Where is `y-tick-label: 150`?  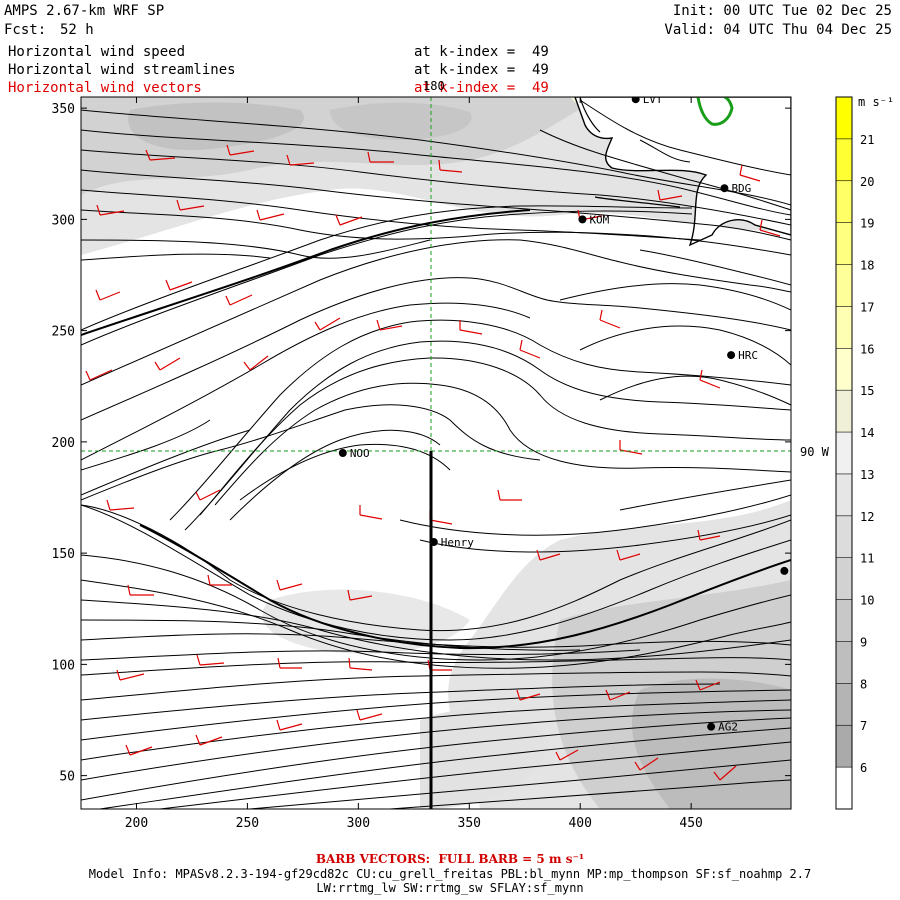 y-tick-label: 150 is located at coordinates (63, 554).